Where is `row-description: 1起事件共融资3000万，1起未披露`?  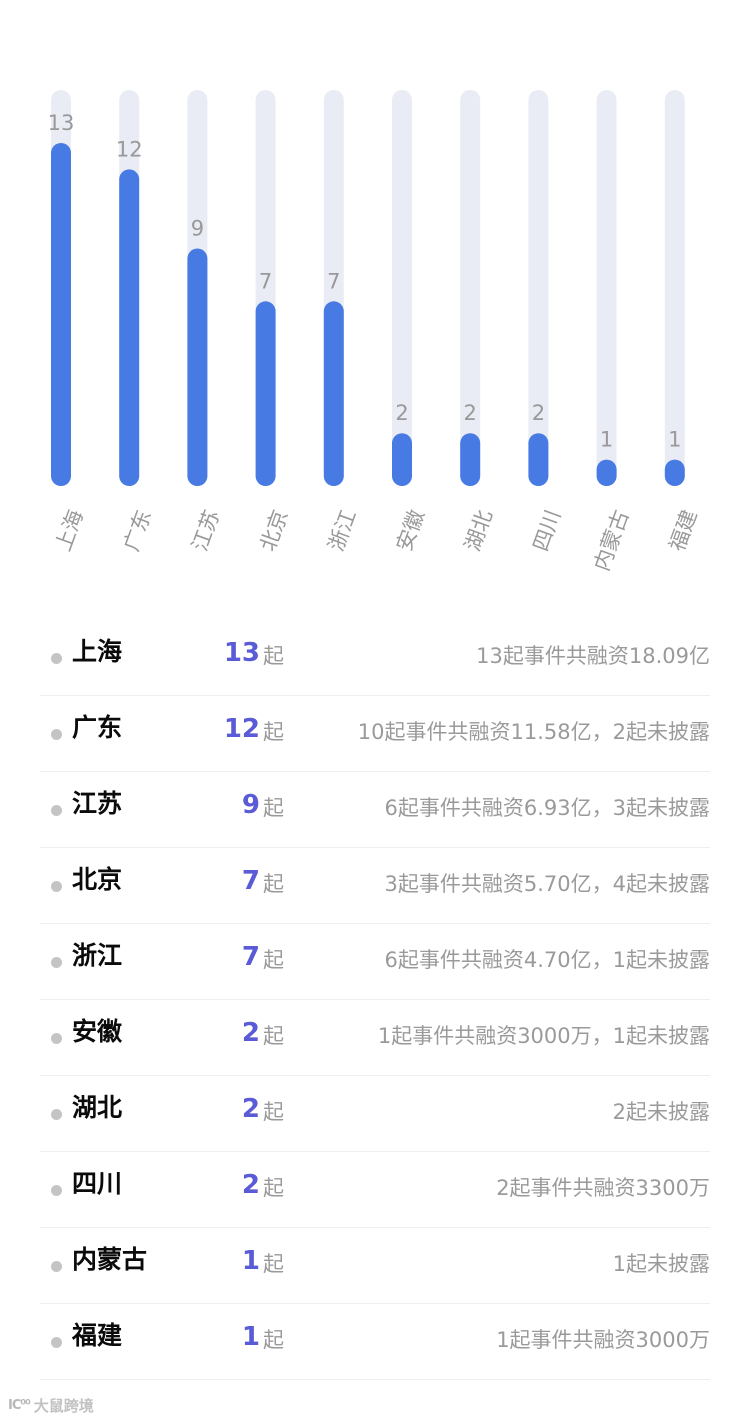
row-description: 1起事件共融资3000万，1起未披露 is located at coordinates (543, 1036).